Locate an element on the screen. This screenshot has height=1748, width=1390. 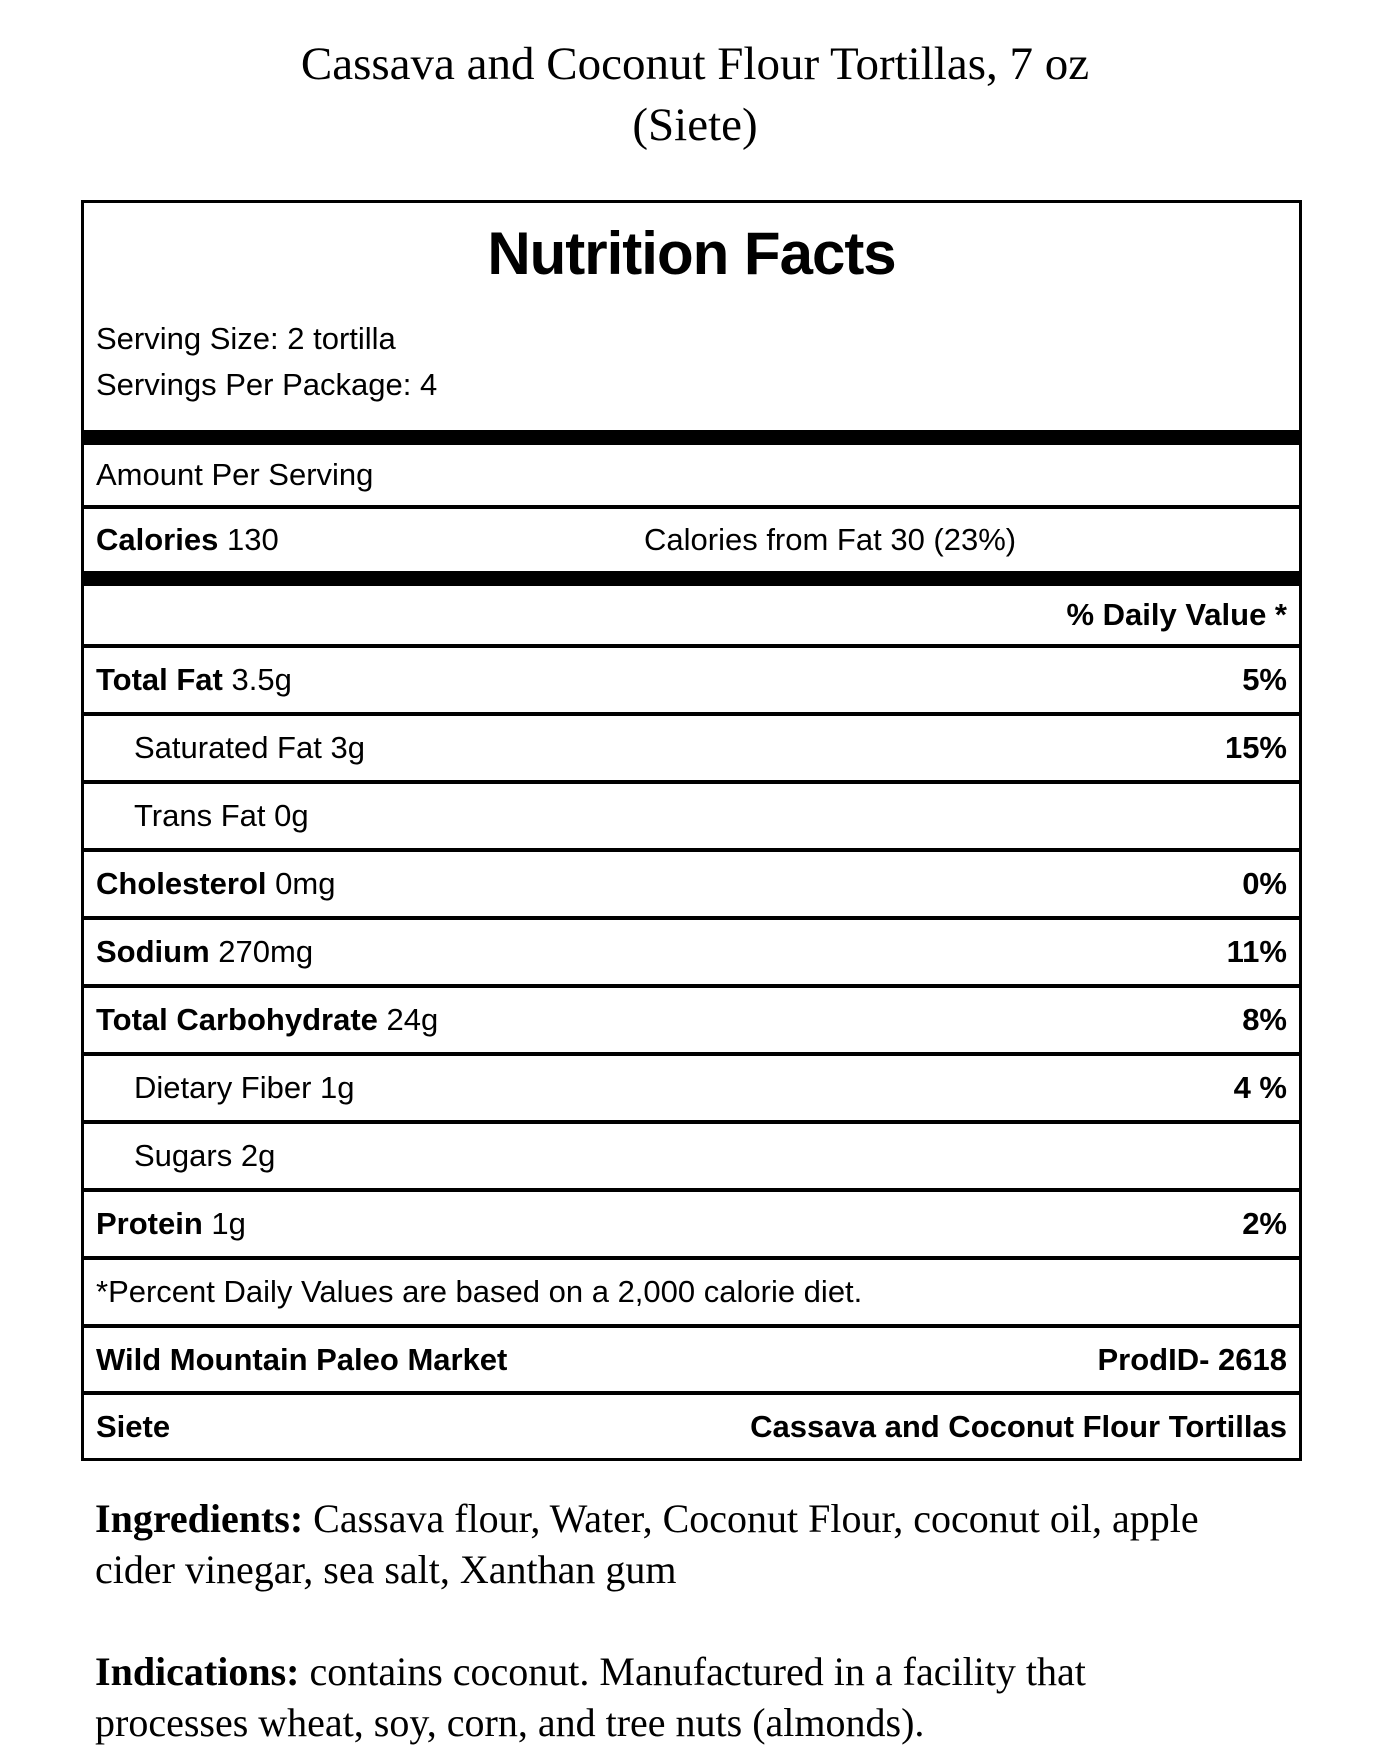
daily-value: 15% is located at coordinates (1255, 747).